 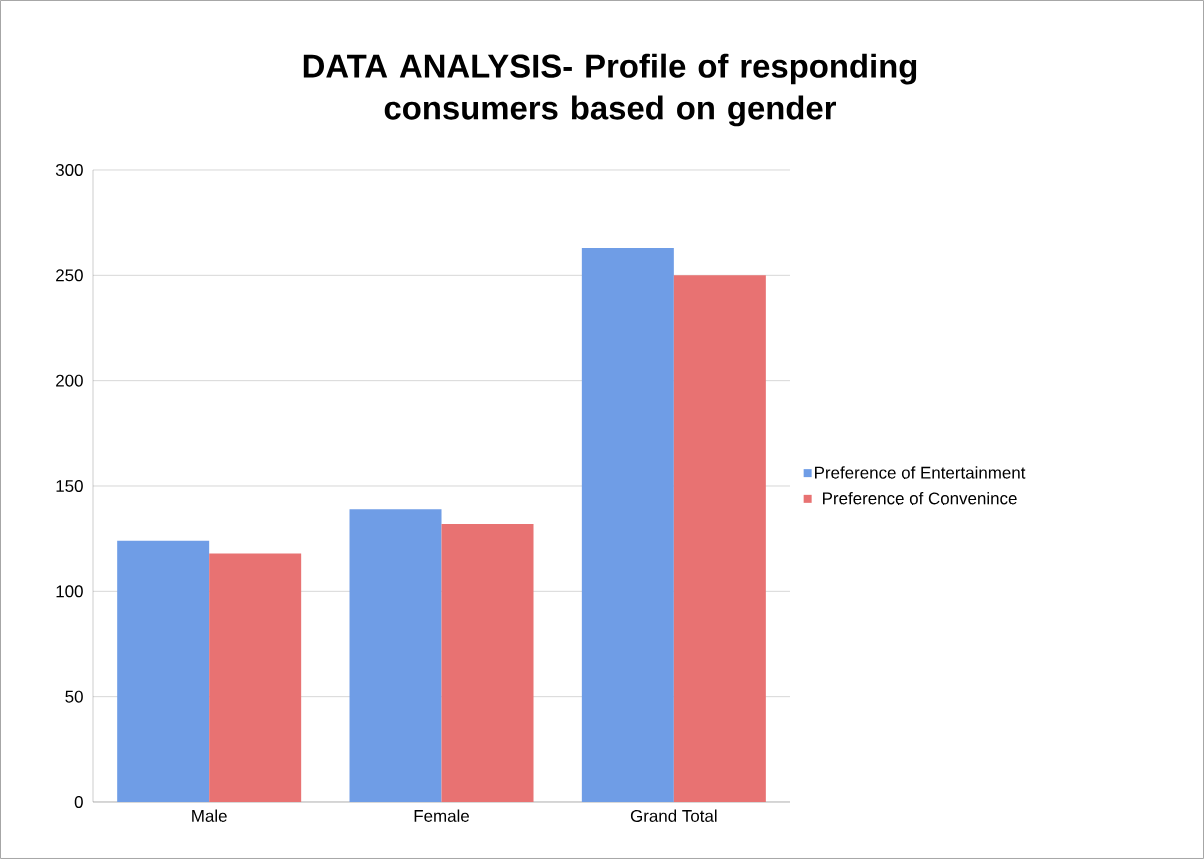 I want to click on y-tick-label: 100, so click(x=69, y=591).